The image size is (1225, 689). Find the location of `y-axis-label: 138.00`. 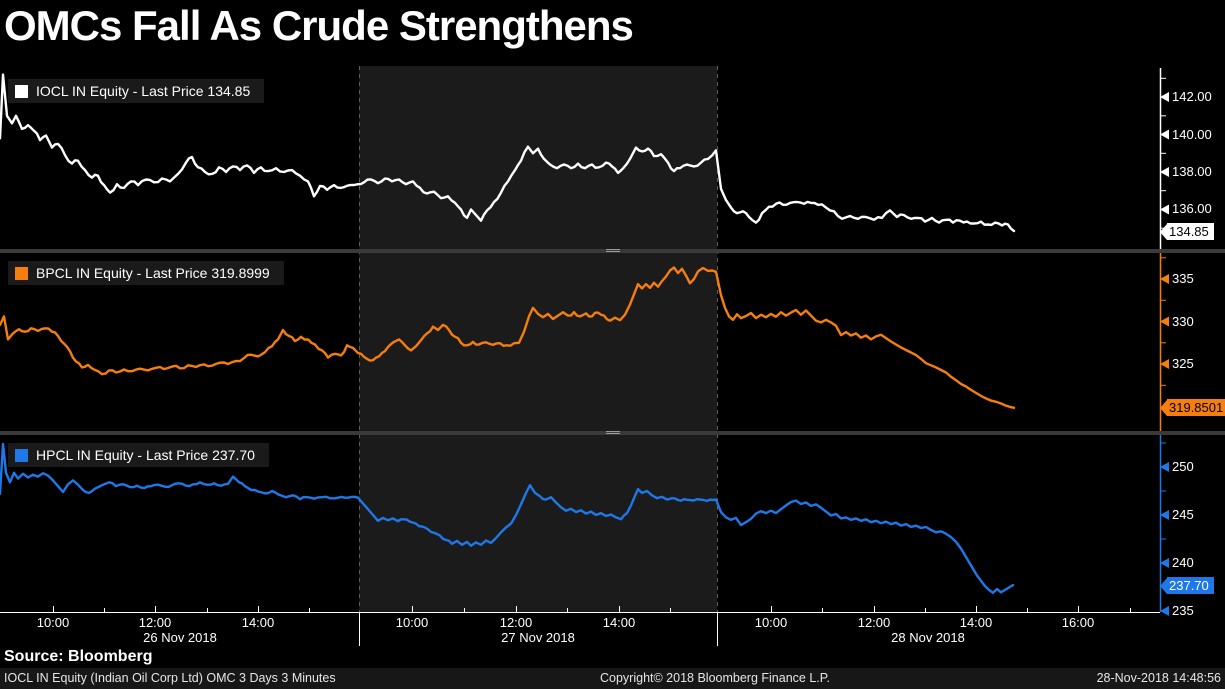

y-axis-label: 138.00 is located at coordinates (1192, 171).